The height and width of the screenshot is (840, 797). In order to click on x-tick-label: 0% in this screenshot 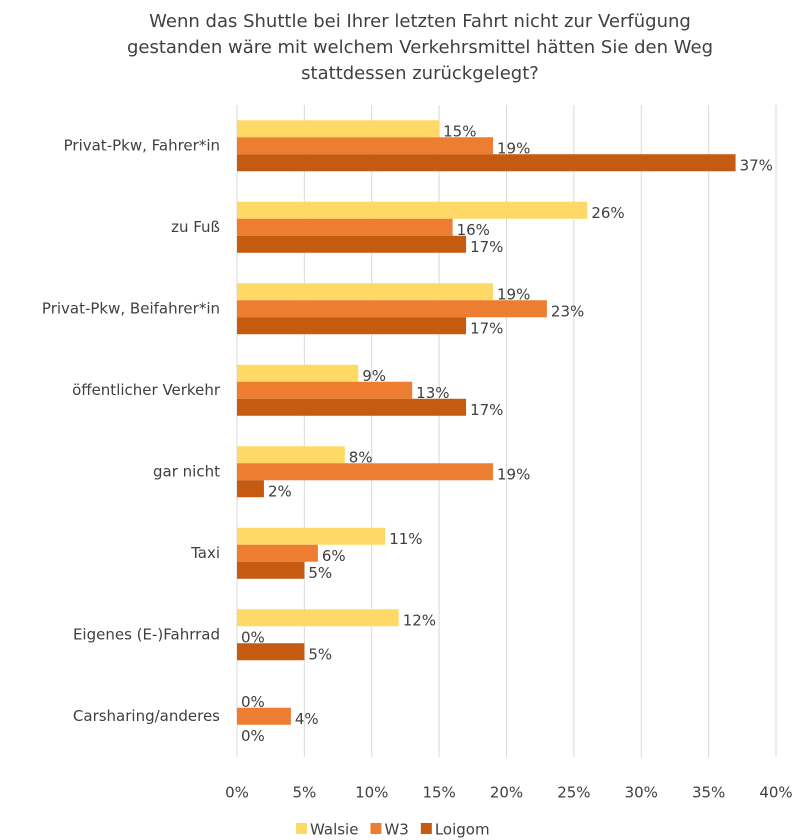, I will do `click(237, 793)`.